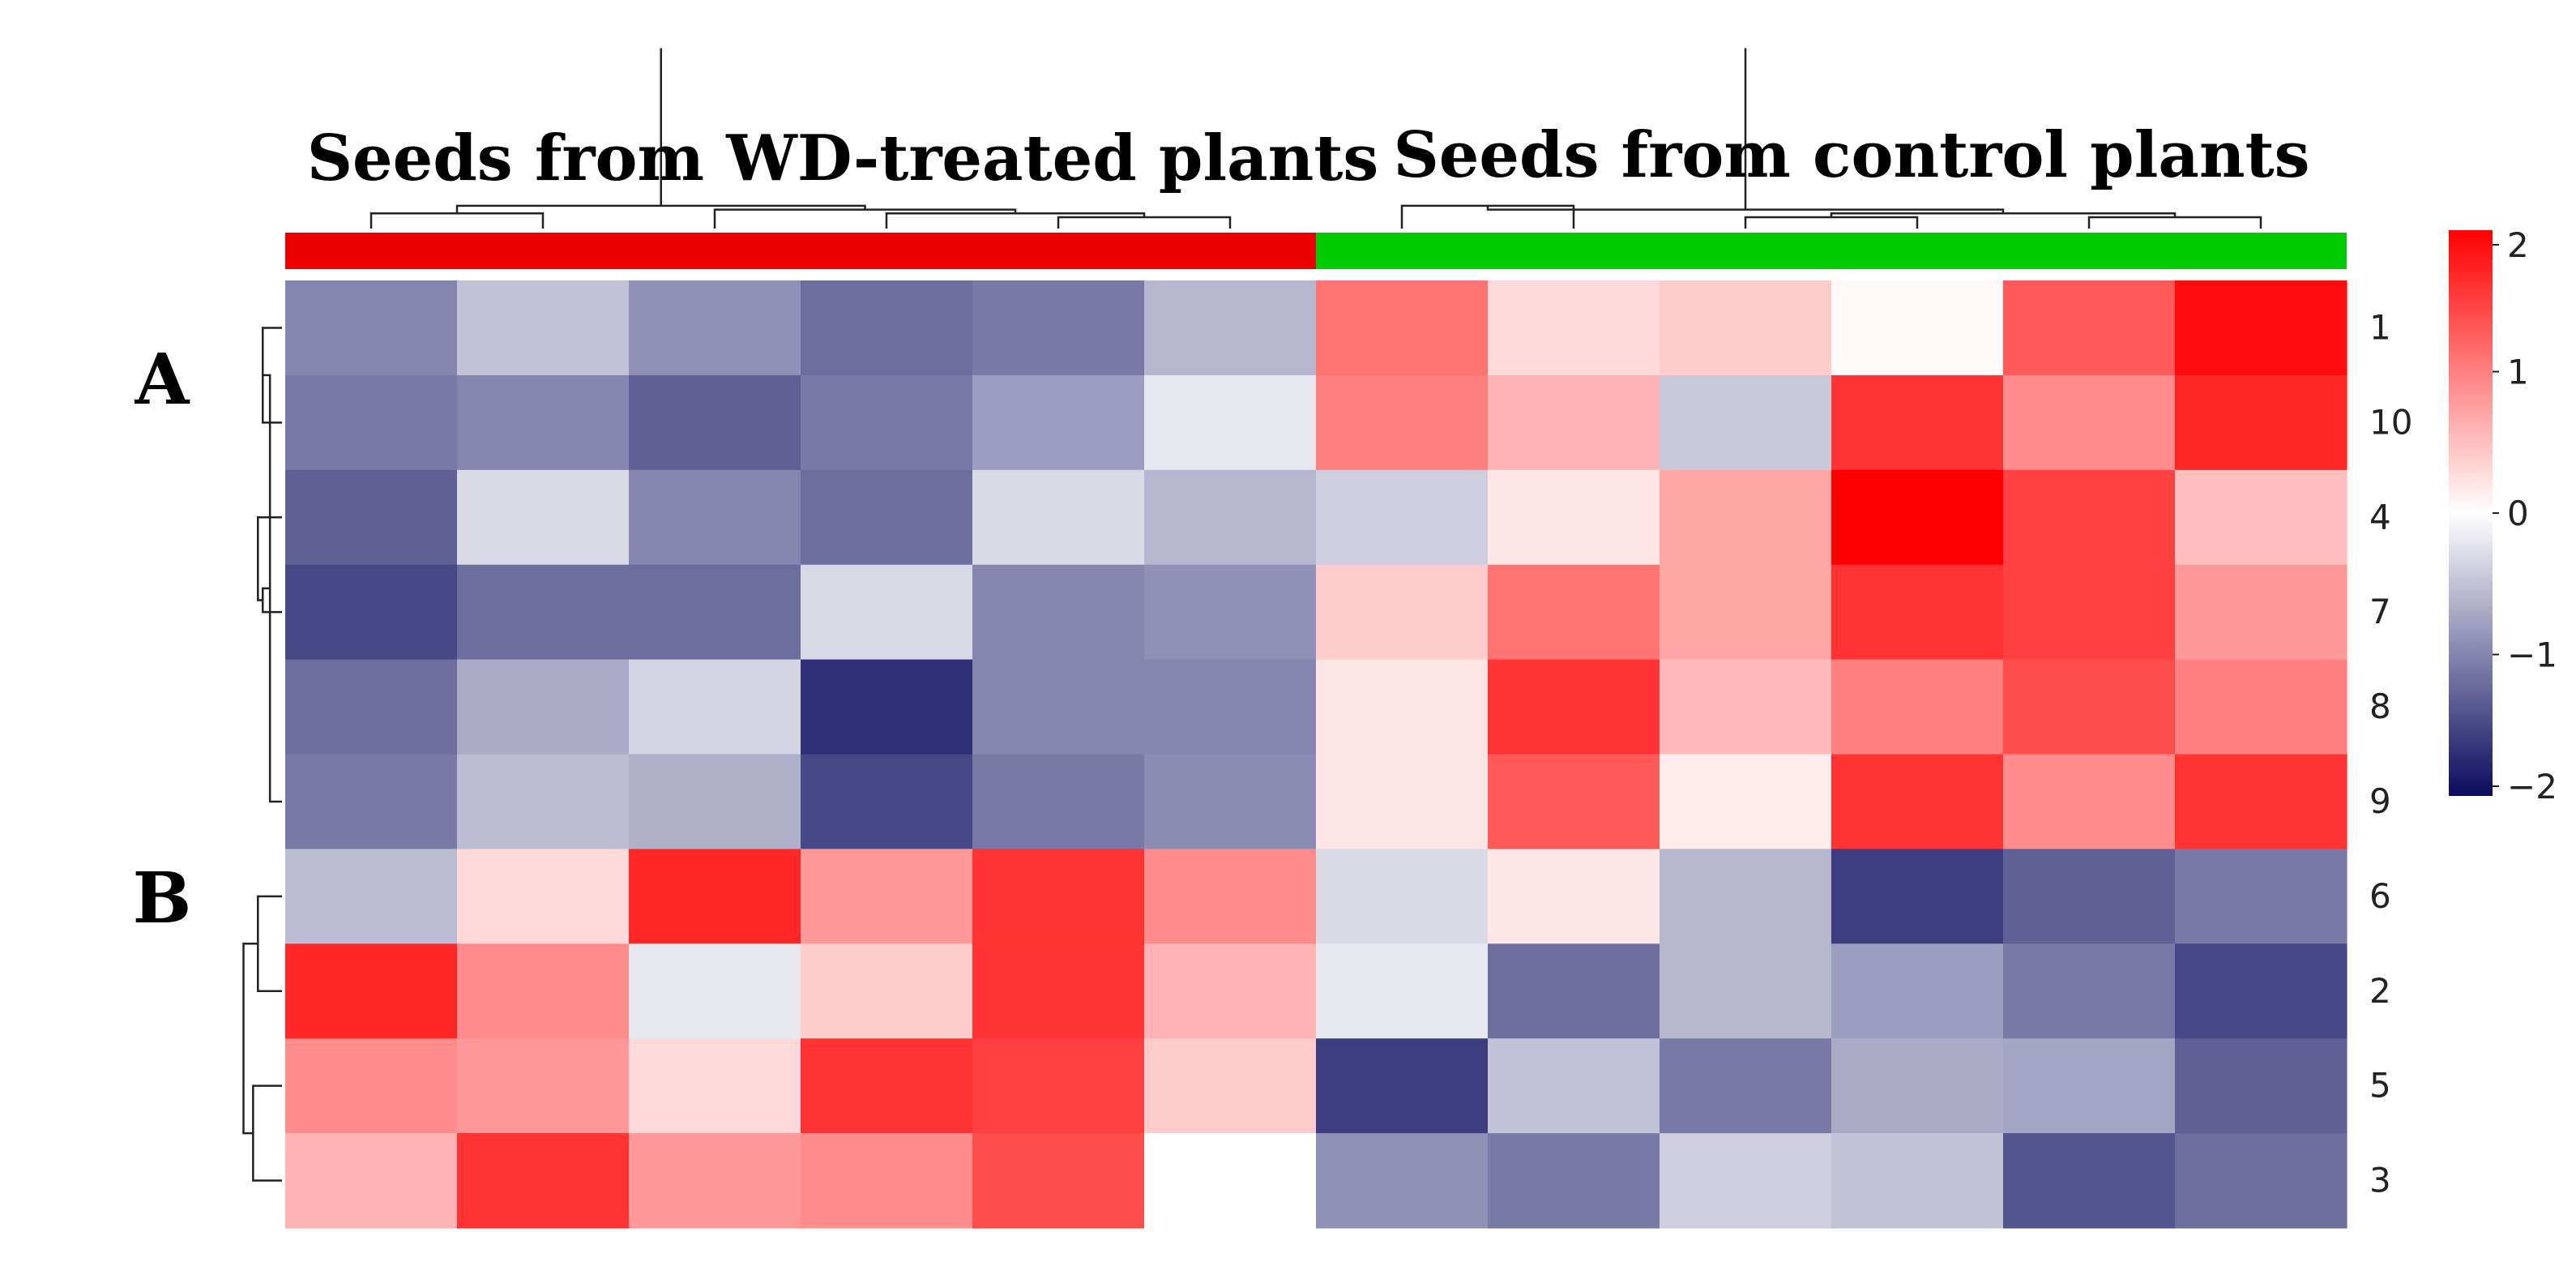  Describe the element at coordinates (262, 754) in the screenshot. I see `row-dendrogram` at that location.